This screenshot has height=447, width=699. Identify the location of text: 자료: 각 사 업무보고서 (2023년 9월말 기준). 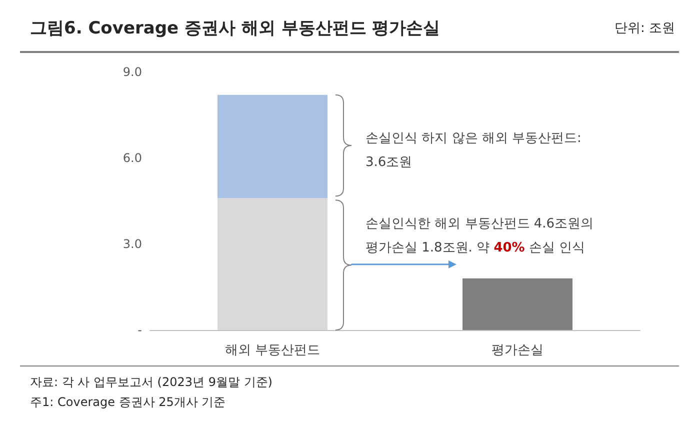
(151, 382).